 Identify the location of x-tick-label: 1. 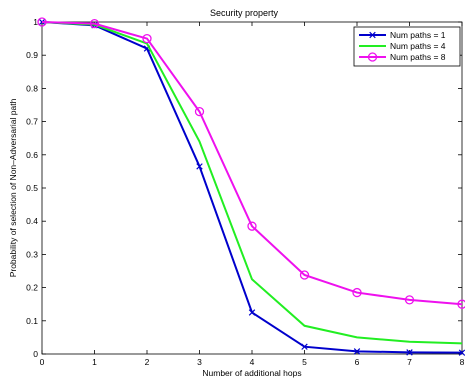
(94, 362).